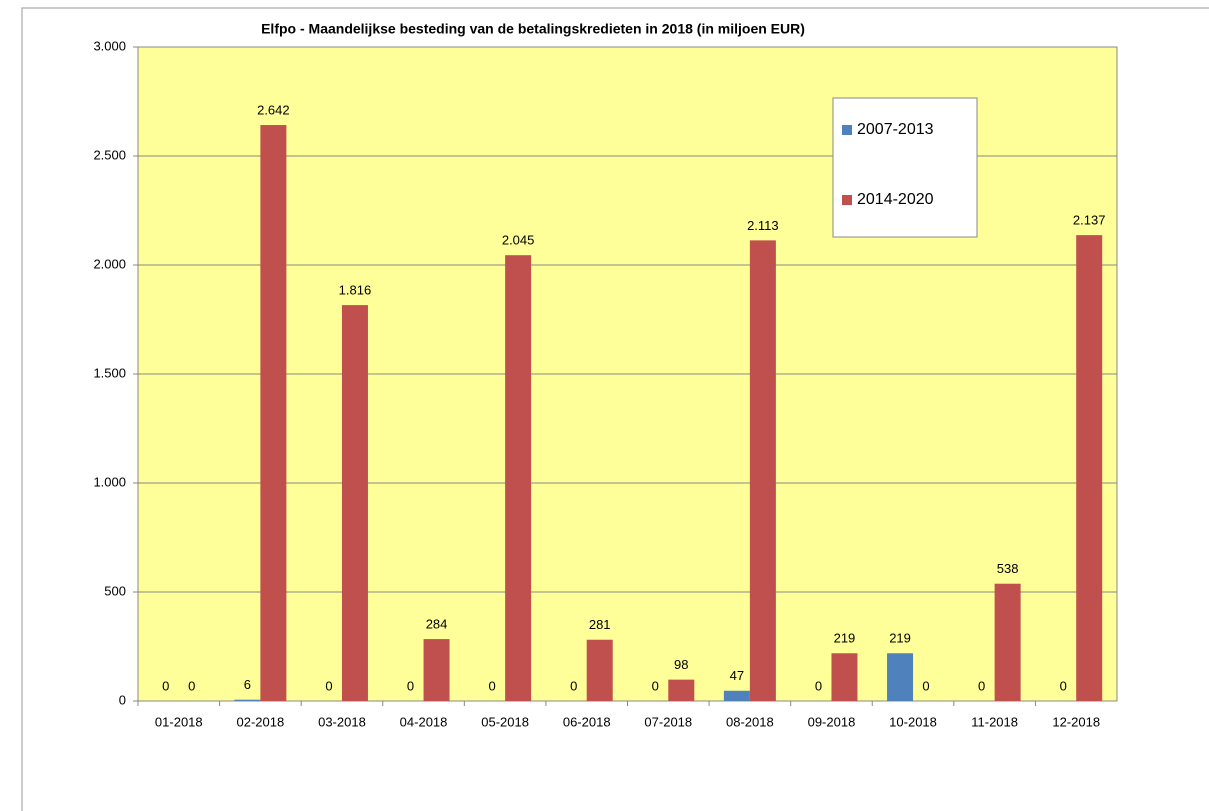 The width and height of the screenshot is (1209, 811). What do you see at coordinates (115, 590) in the screenshot?
I see `y-tick-label: 500` at bounding box center [115, 590].